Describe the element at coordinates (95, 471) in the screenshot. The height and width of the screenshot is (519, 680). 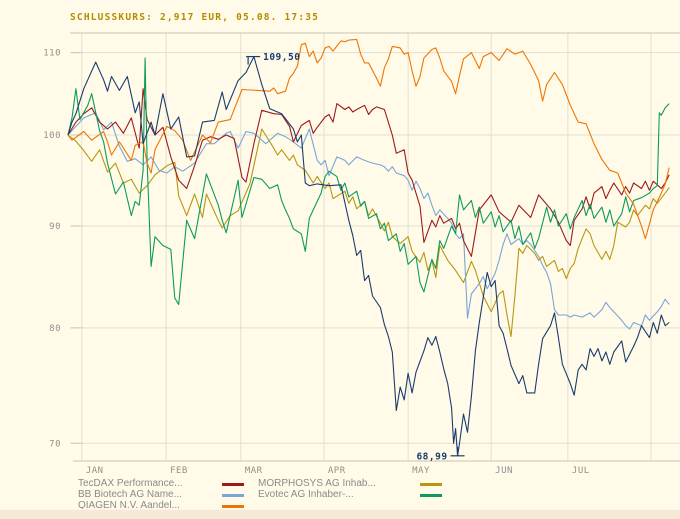
I see `month-label: JAN` at that location.